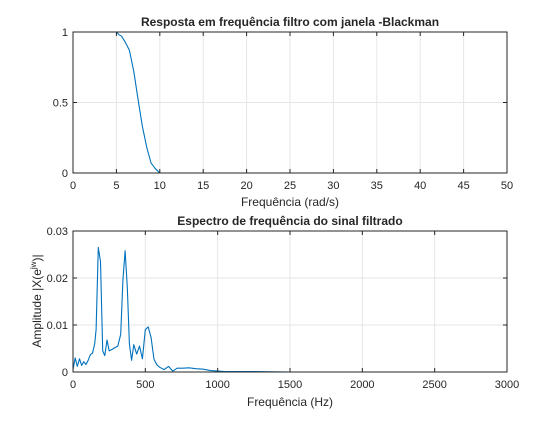 The image size is (560, 425). What do you see at coordinates (57, 232) in the screenshot?
I see `y-tick-label: 0.03` at bounding box center [57, 232].